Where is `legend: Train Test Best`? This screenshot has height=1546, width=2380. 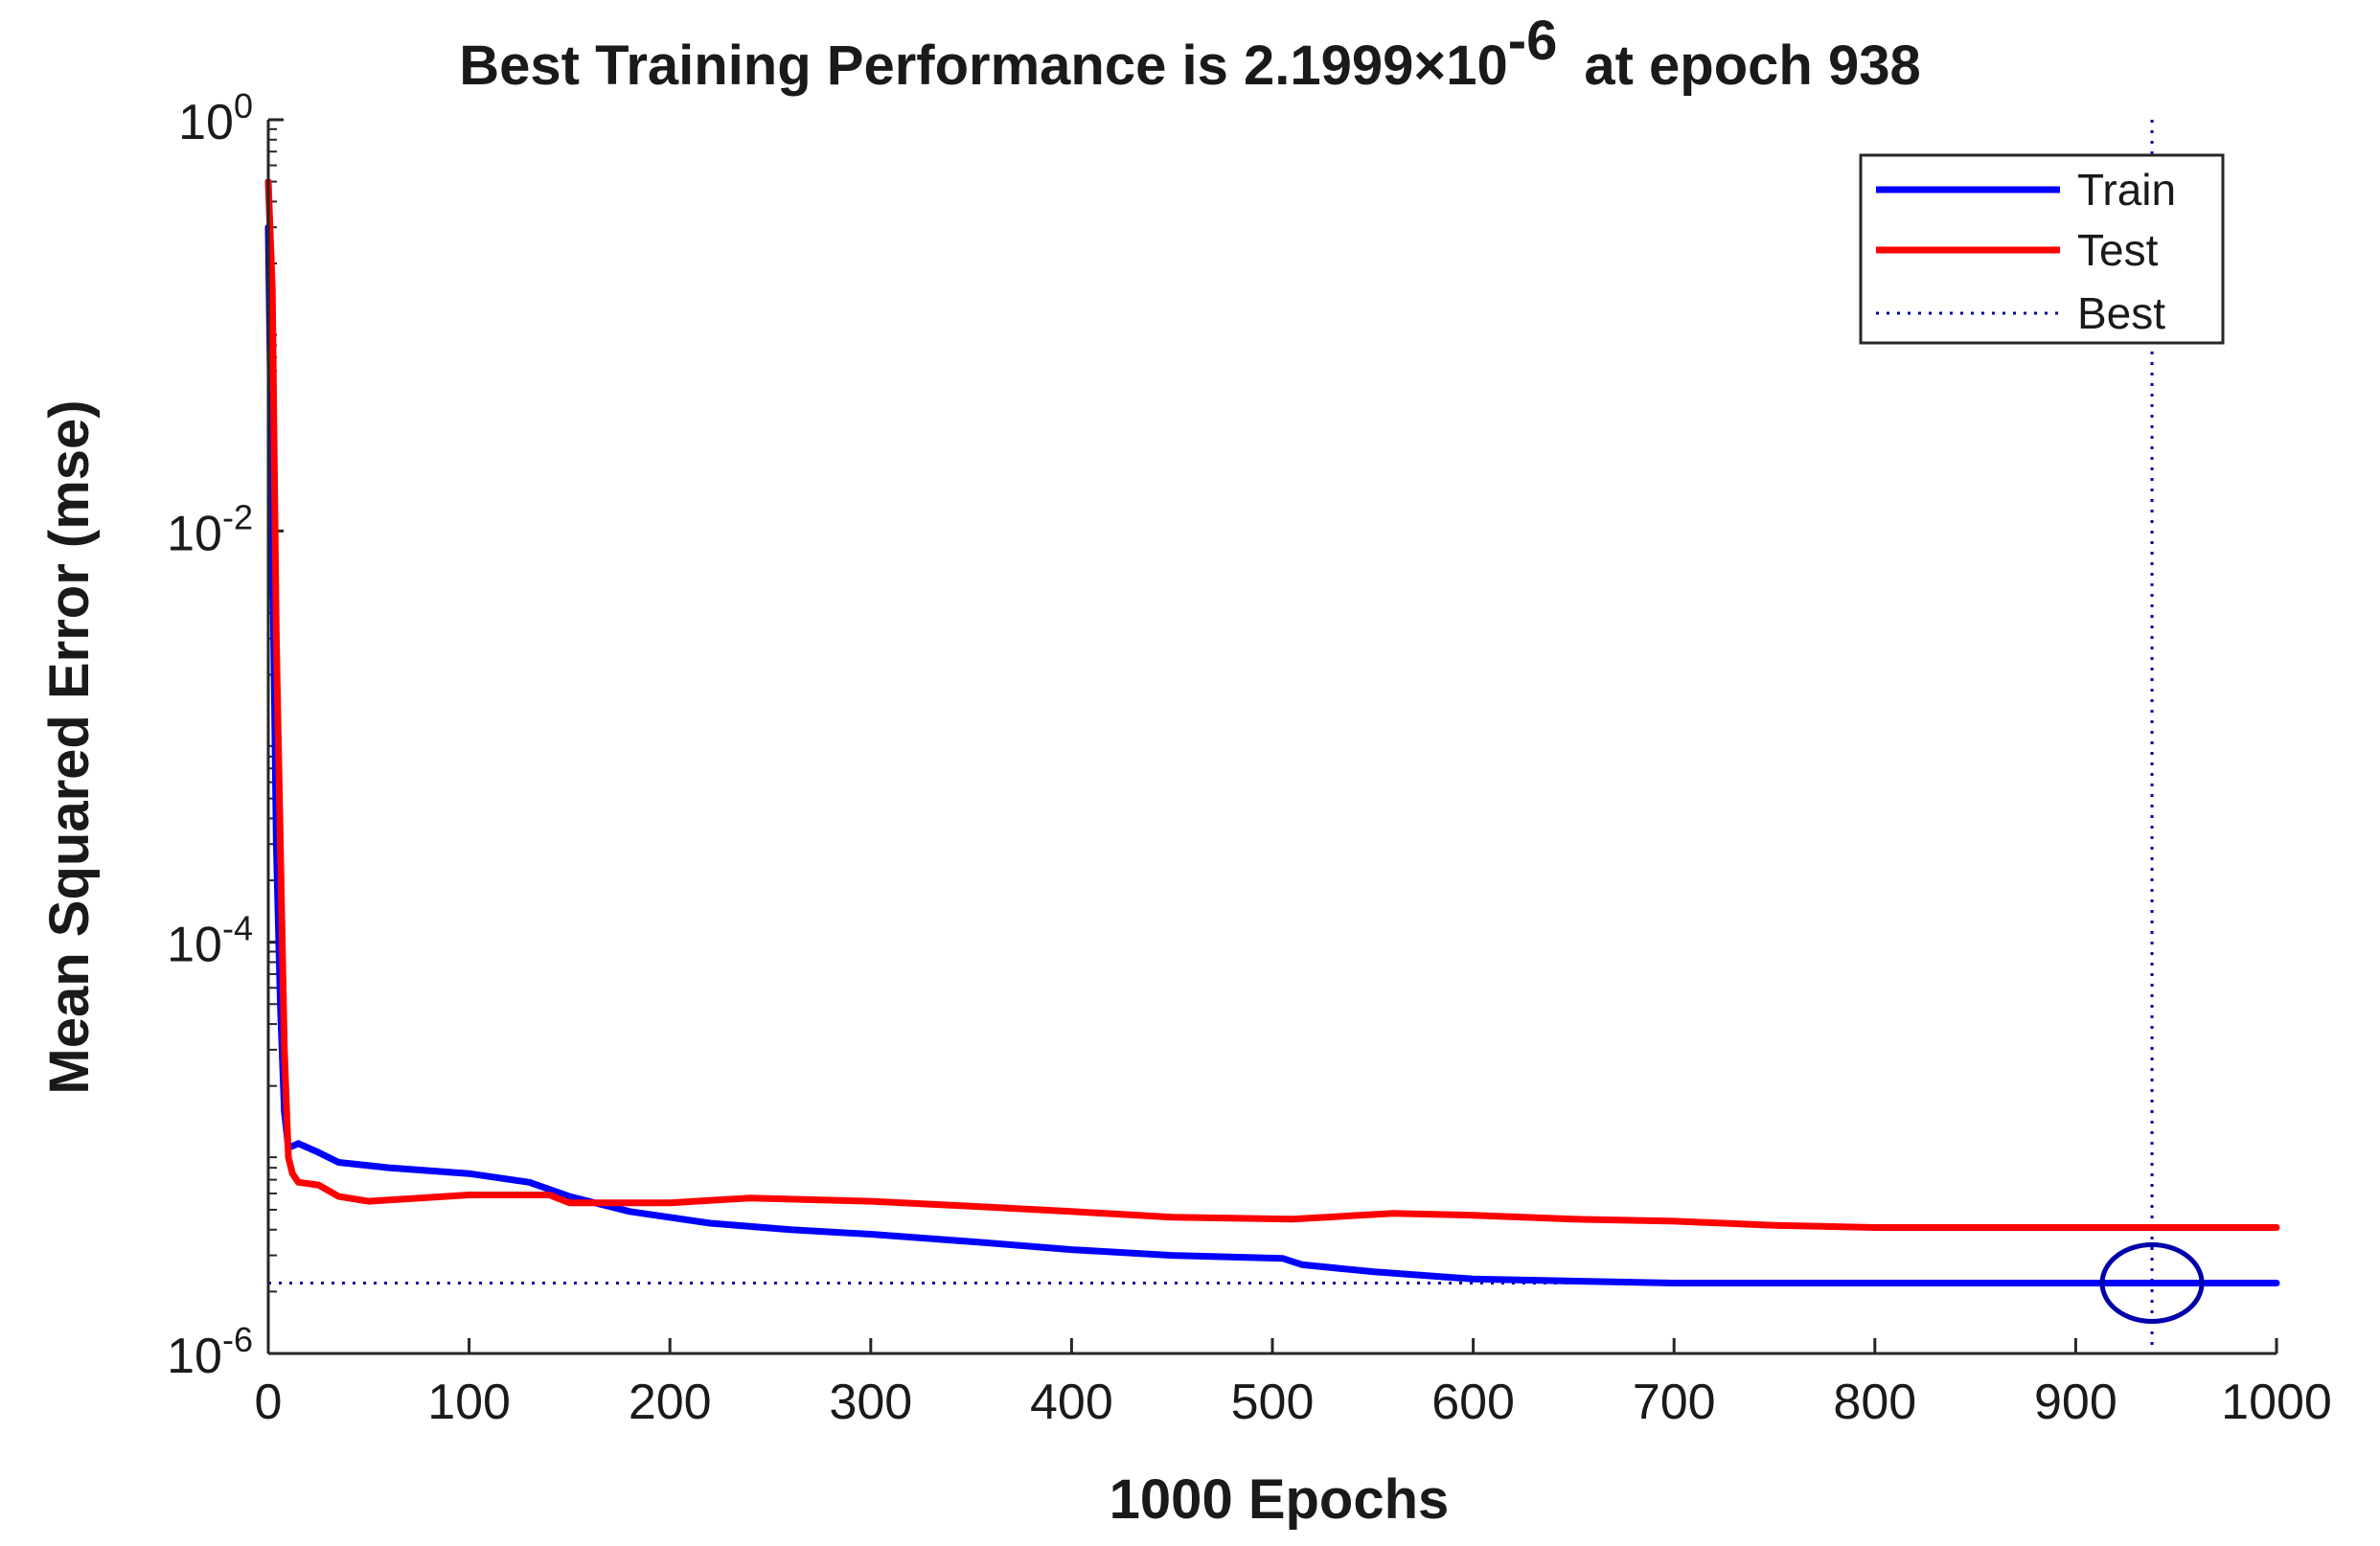
legend: Train Test Best is located at coordinates (2042, 249).